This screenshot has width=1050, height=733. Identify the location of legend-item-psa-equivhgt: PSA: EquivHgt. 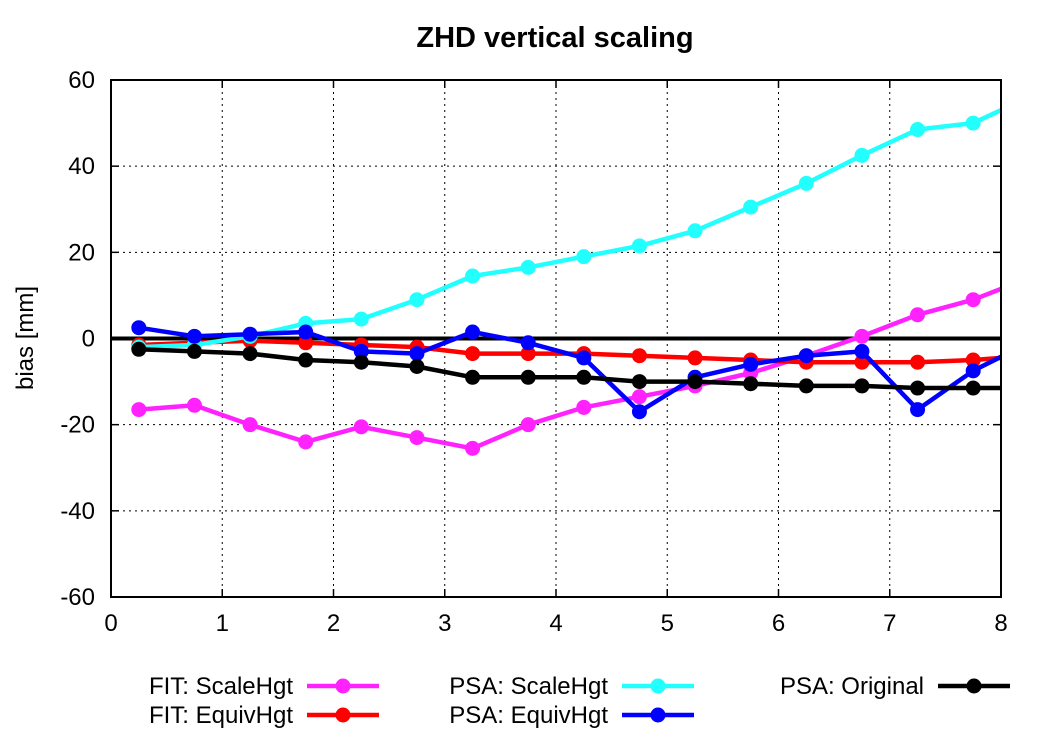
(571, 715).